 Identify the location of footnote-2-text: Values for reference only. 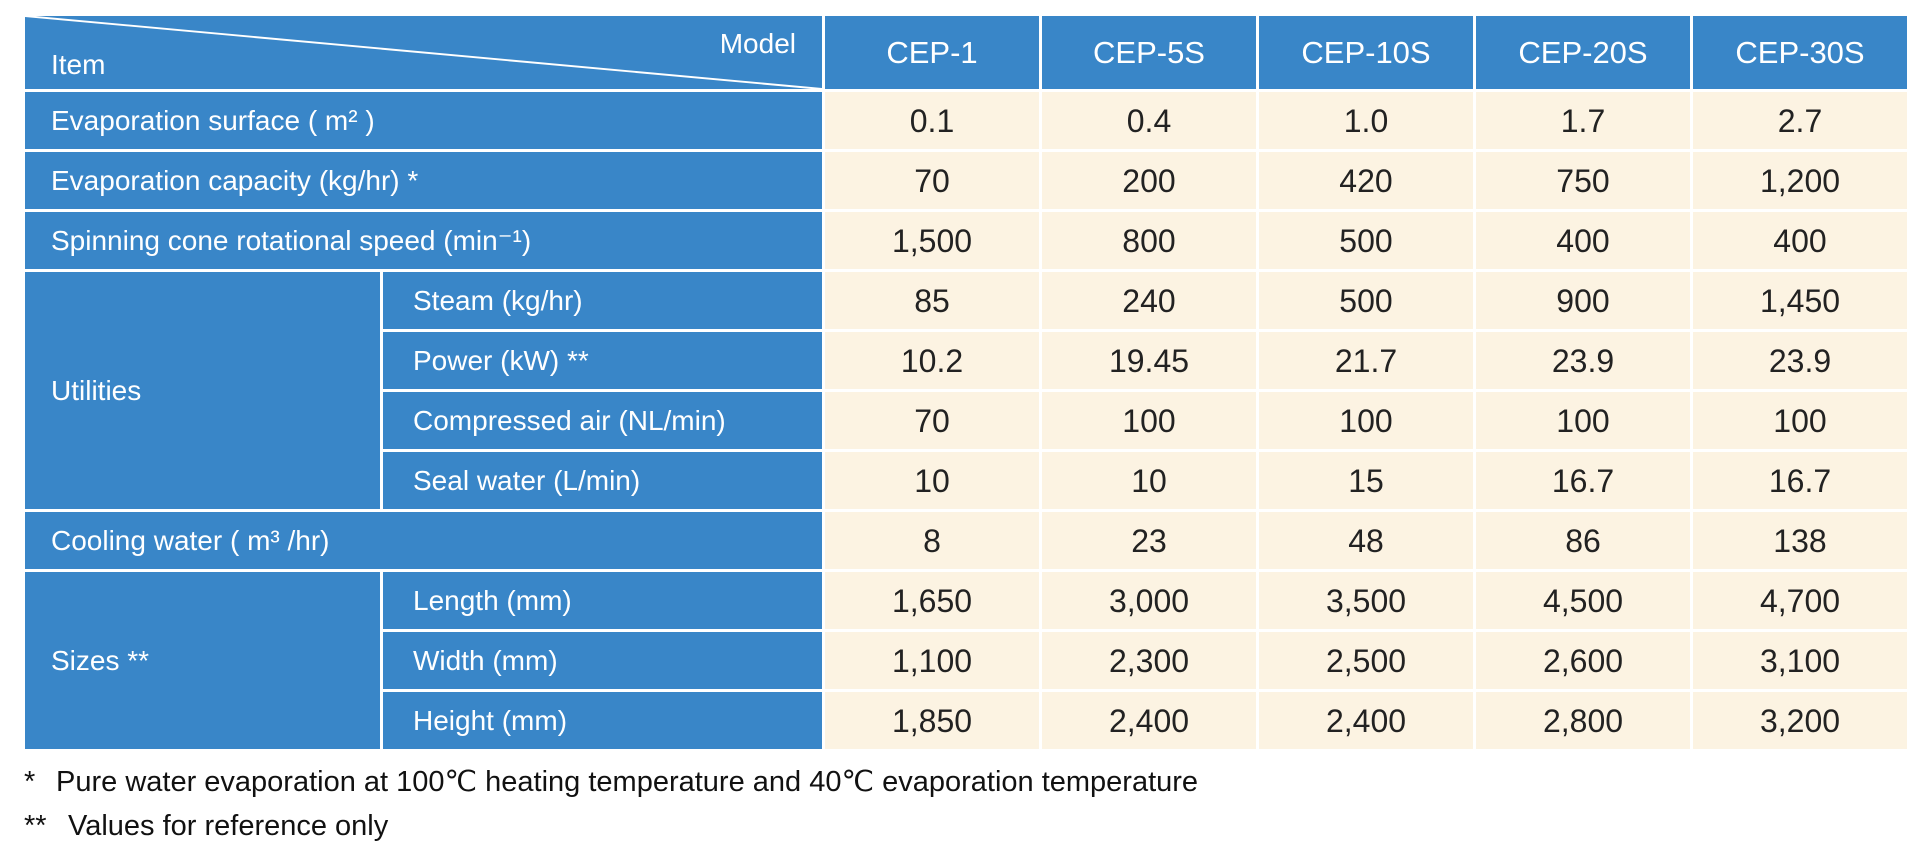
(228, 826).